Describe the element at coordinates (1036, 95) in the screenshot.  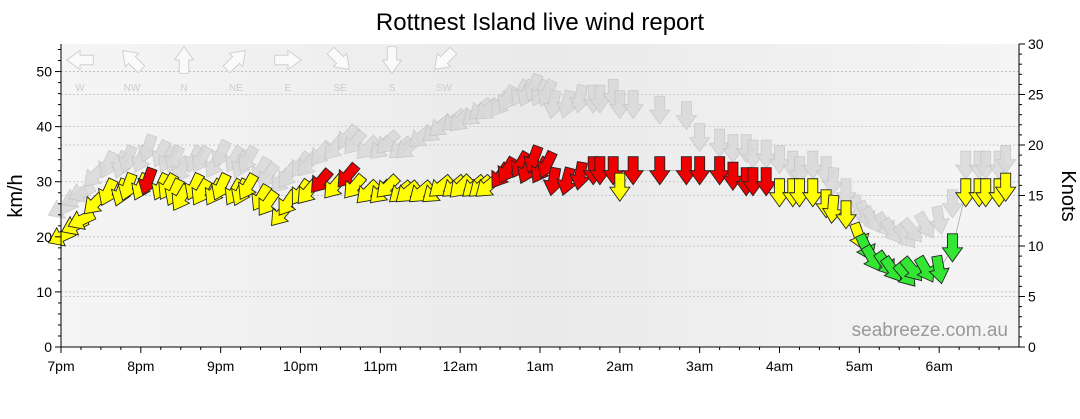
I see `right-tick-label: 25` at that location.